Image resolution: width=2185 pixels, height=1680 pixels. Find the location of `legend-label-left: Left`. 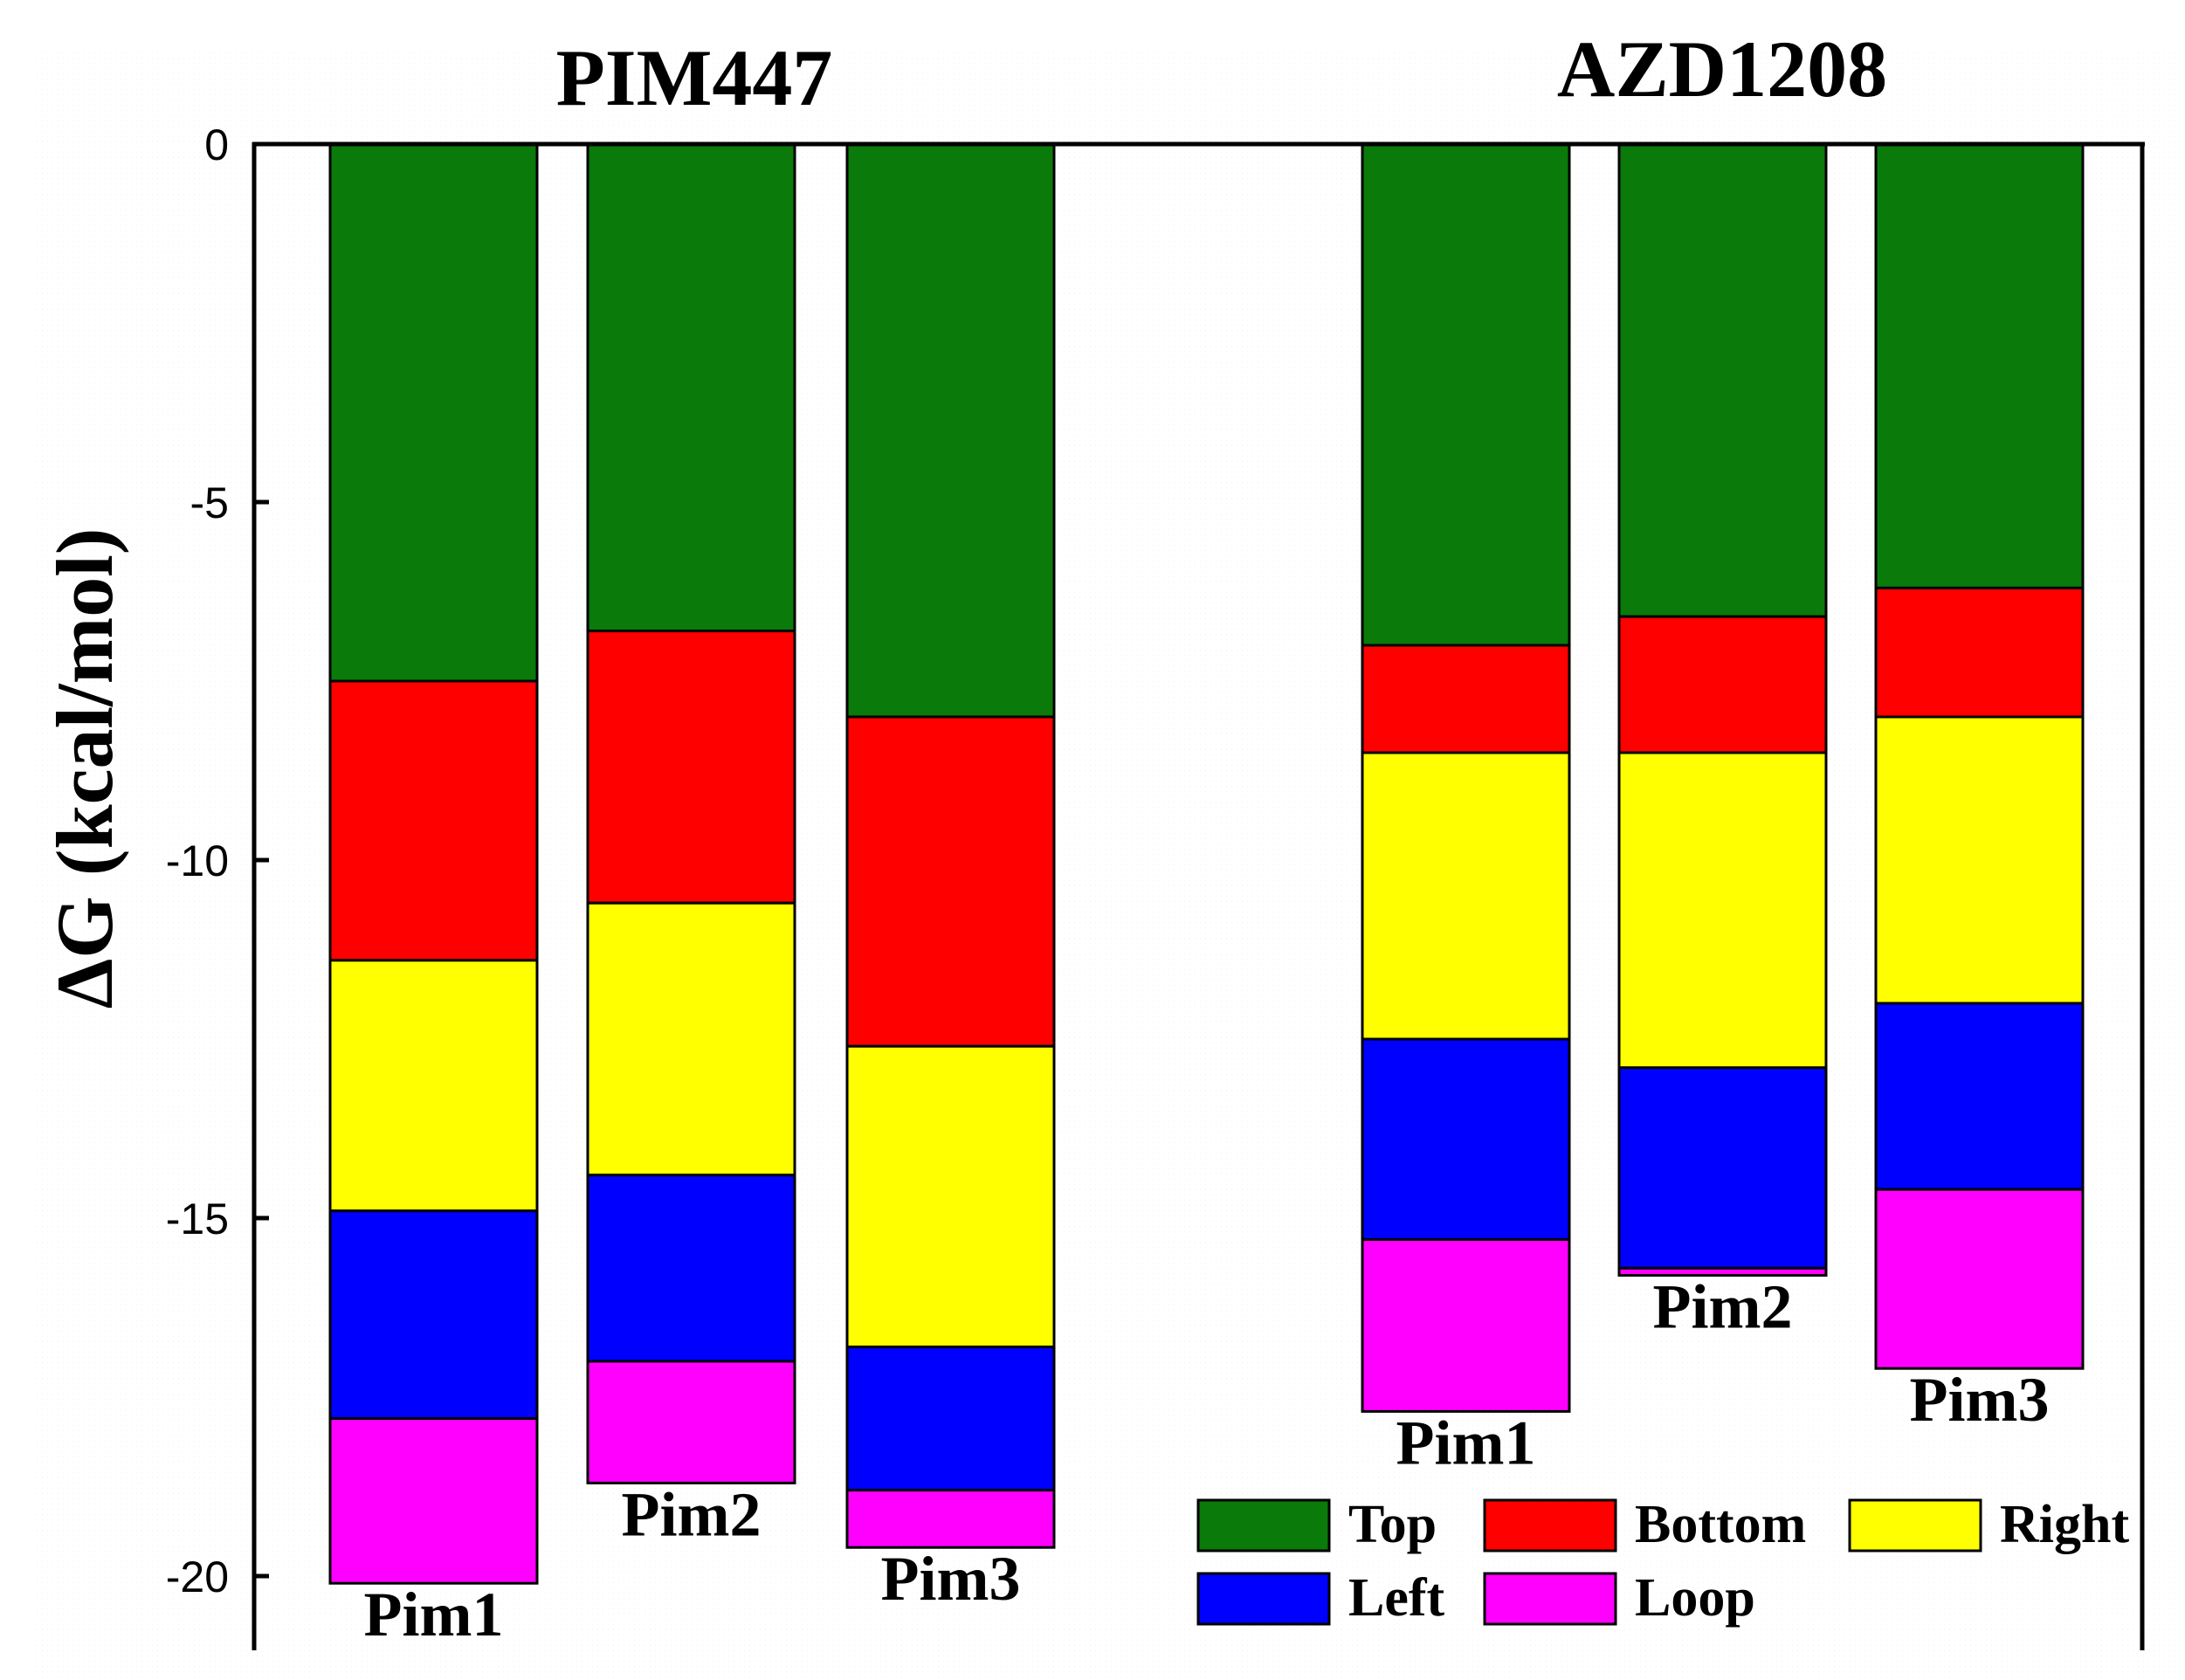

legend-label-left: Left is located at coordinates (1396, 1598).